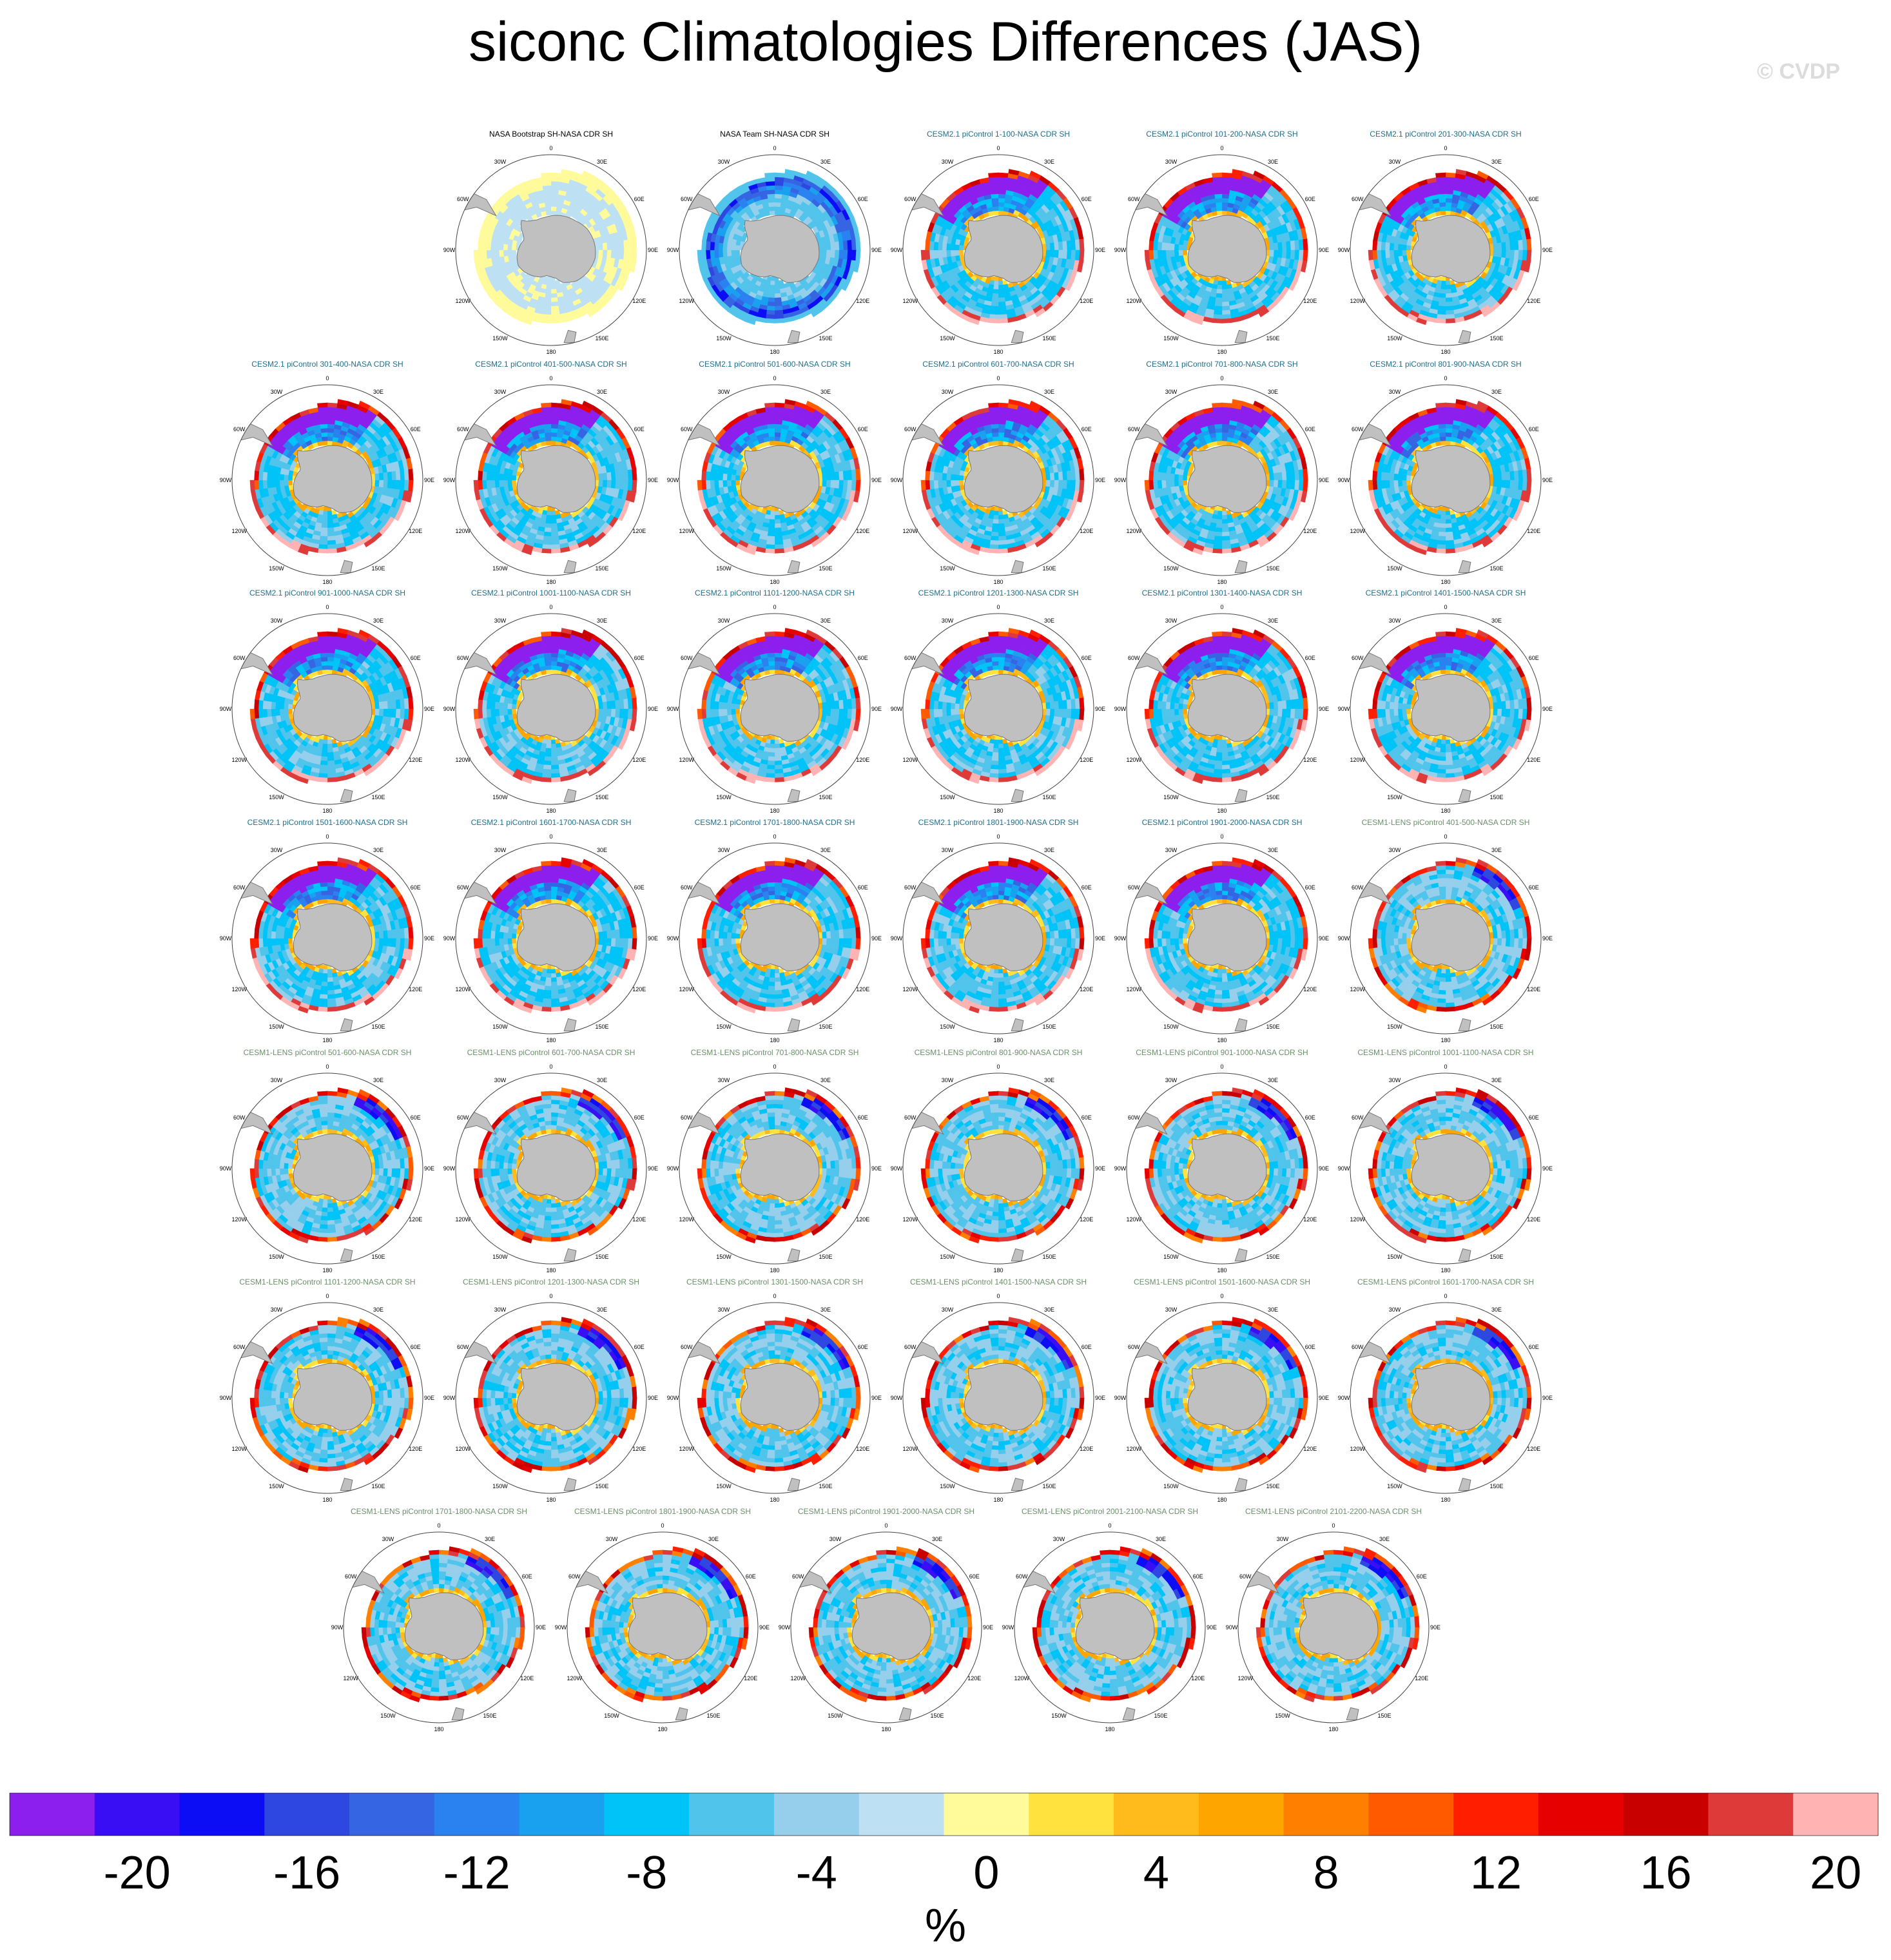 This screenshot has width=1891, height=1960. What do you see at coordinates (774, 135) in the screenshot?
I see `panel-title: NASA Team SH-NASA CDR SH` at bounding box center [774, 135].